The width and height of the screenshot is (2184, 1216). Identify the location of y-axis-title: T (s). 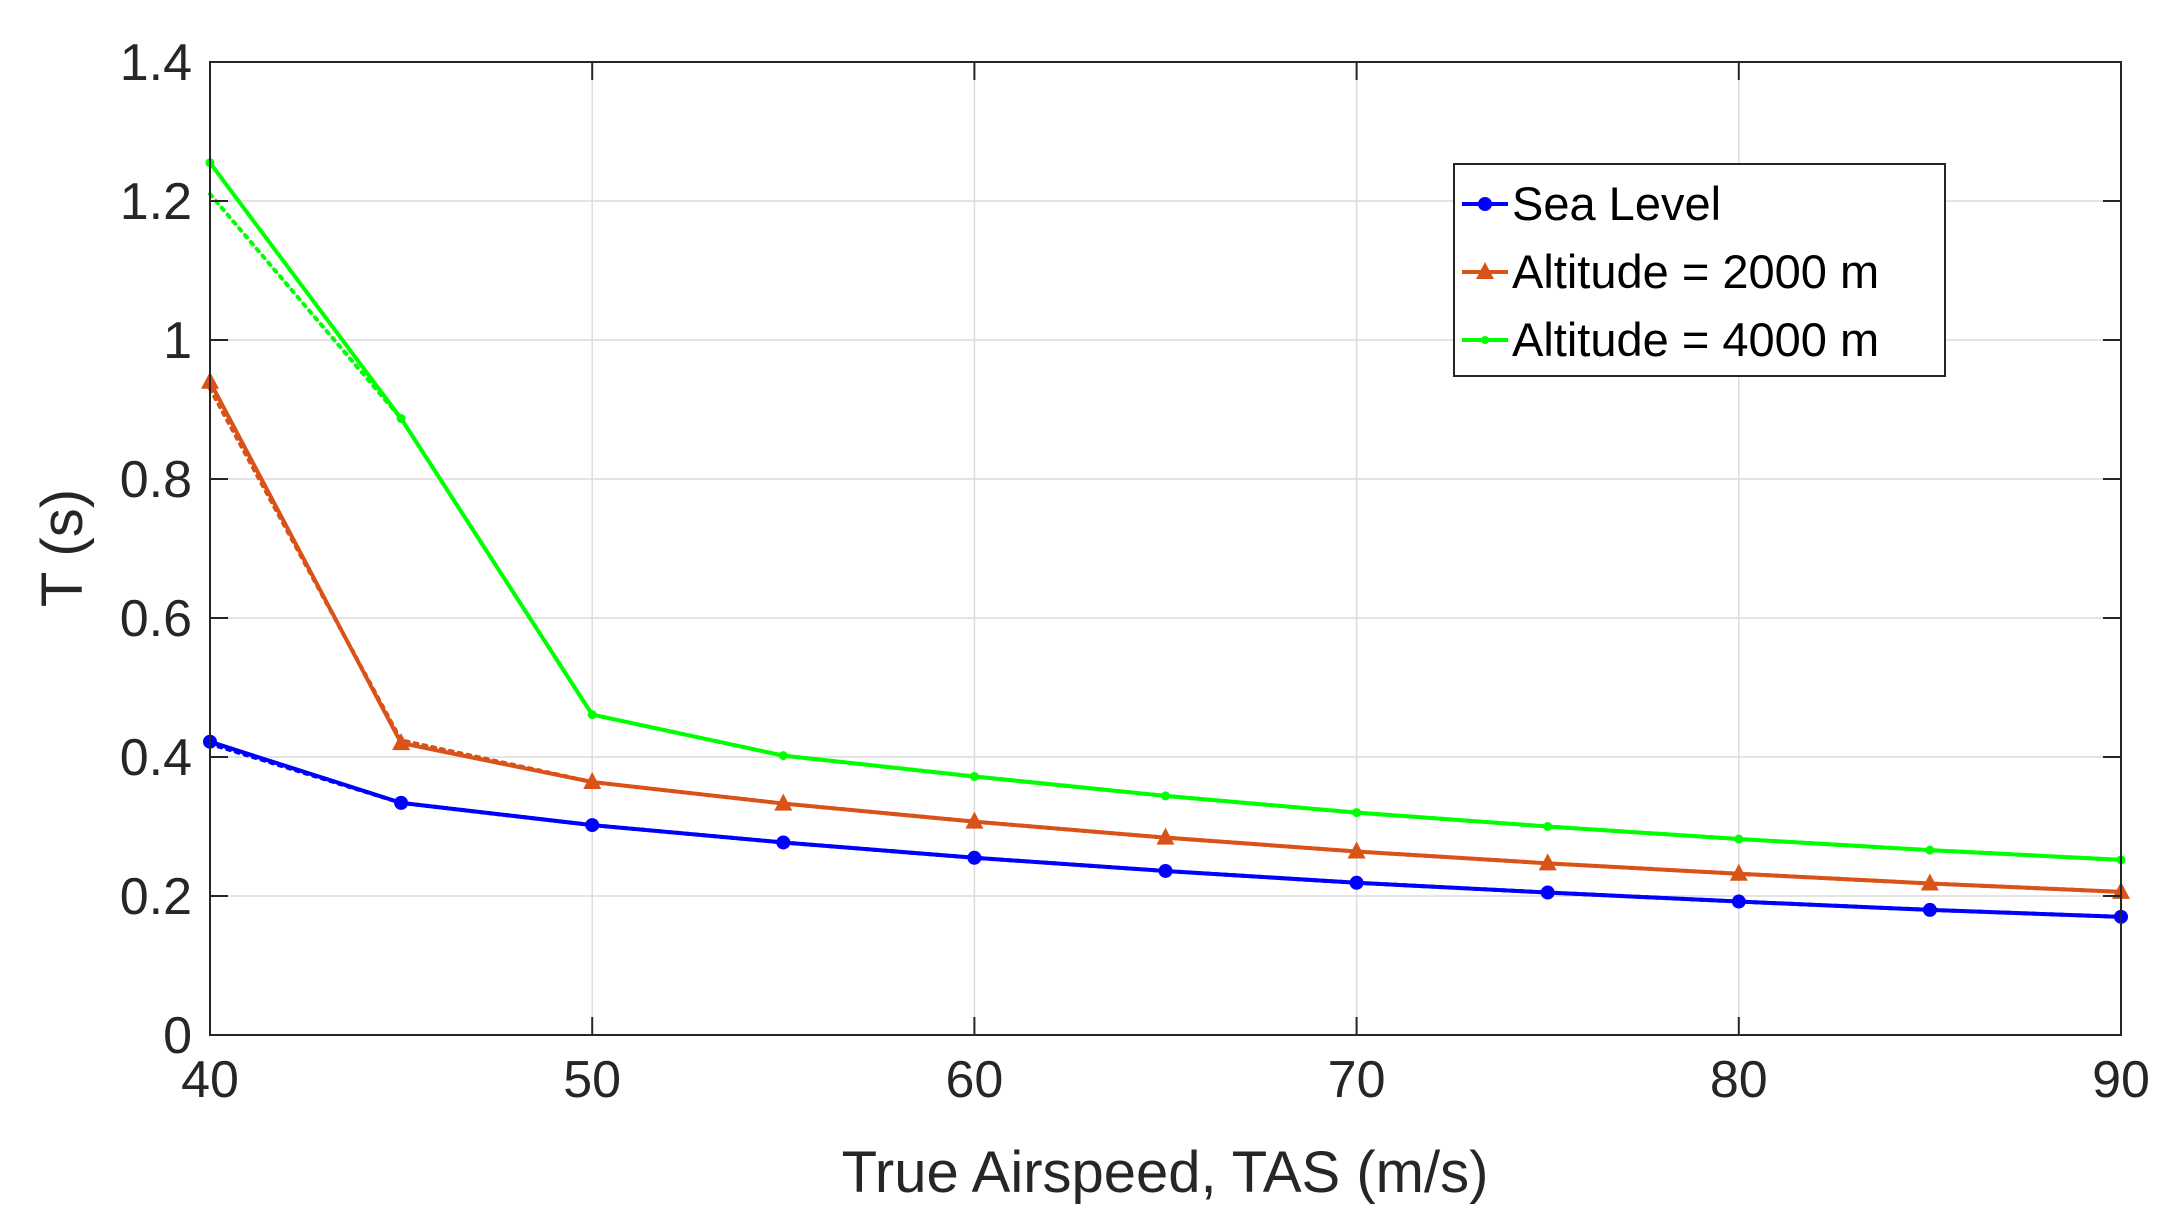
(62, 548).